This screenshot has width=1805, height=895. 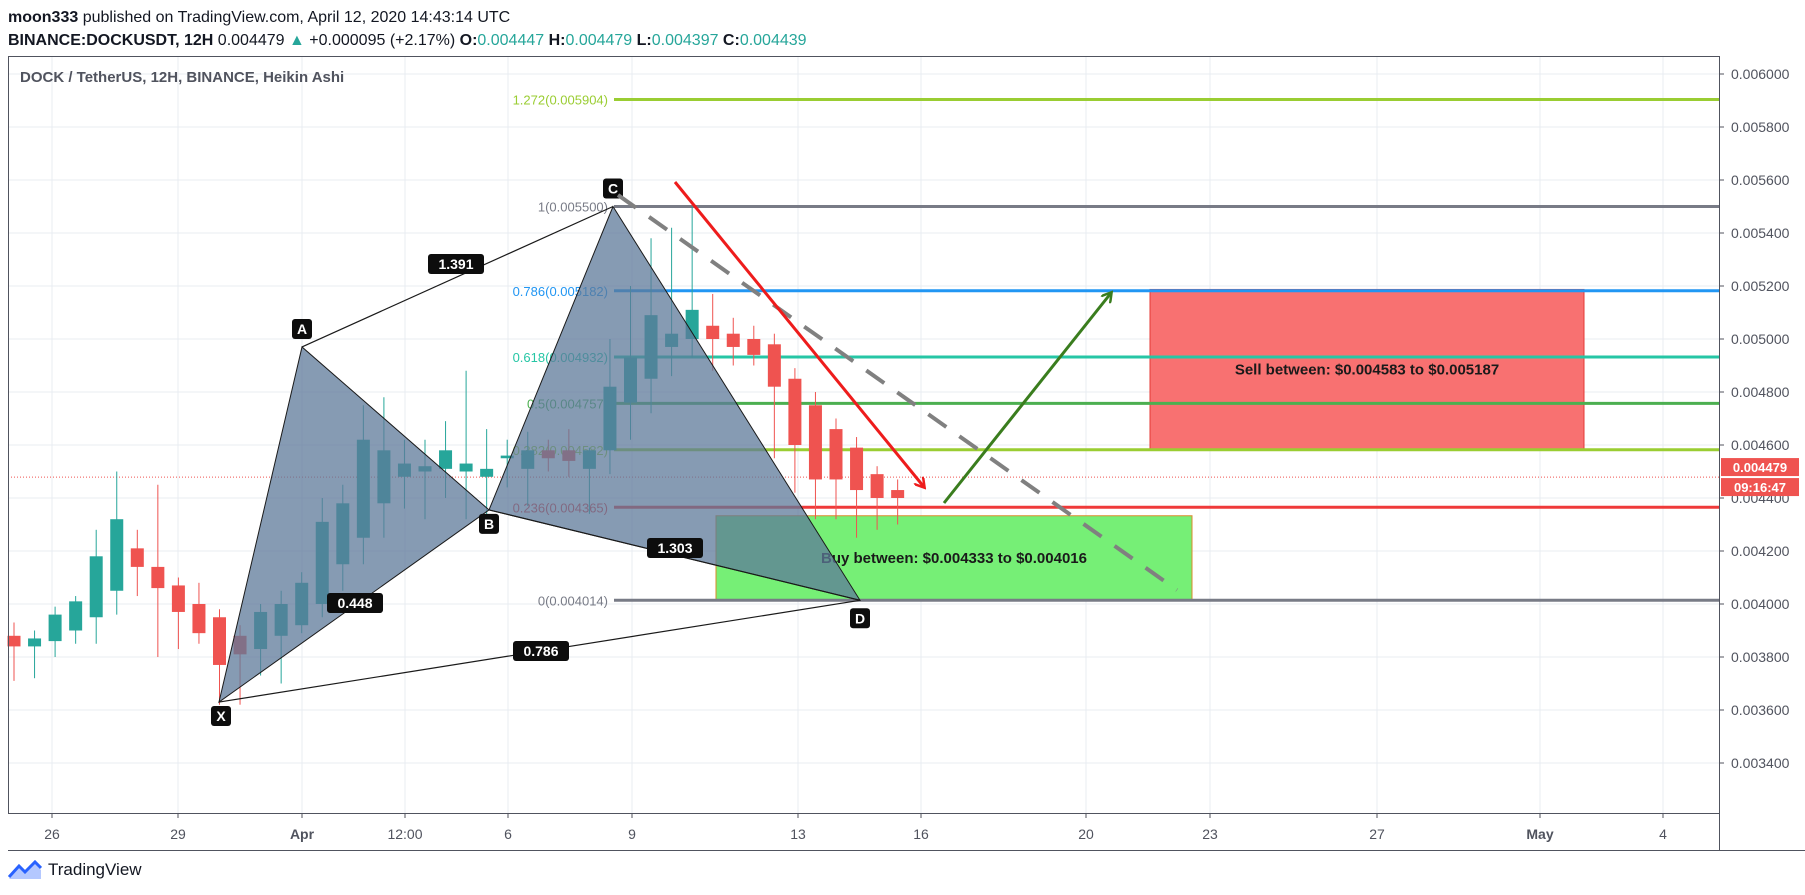 What do you see at coordinates (555, 40) in the screenshot?
I see `high-label: H:` at bounding box center [555, 40].